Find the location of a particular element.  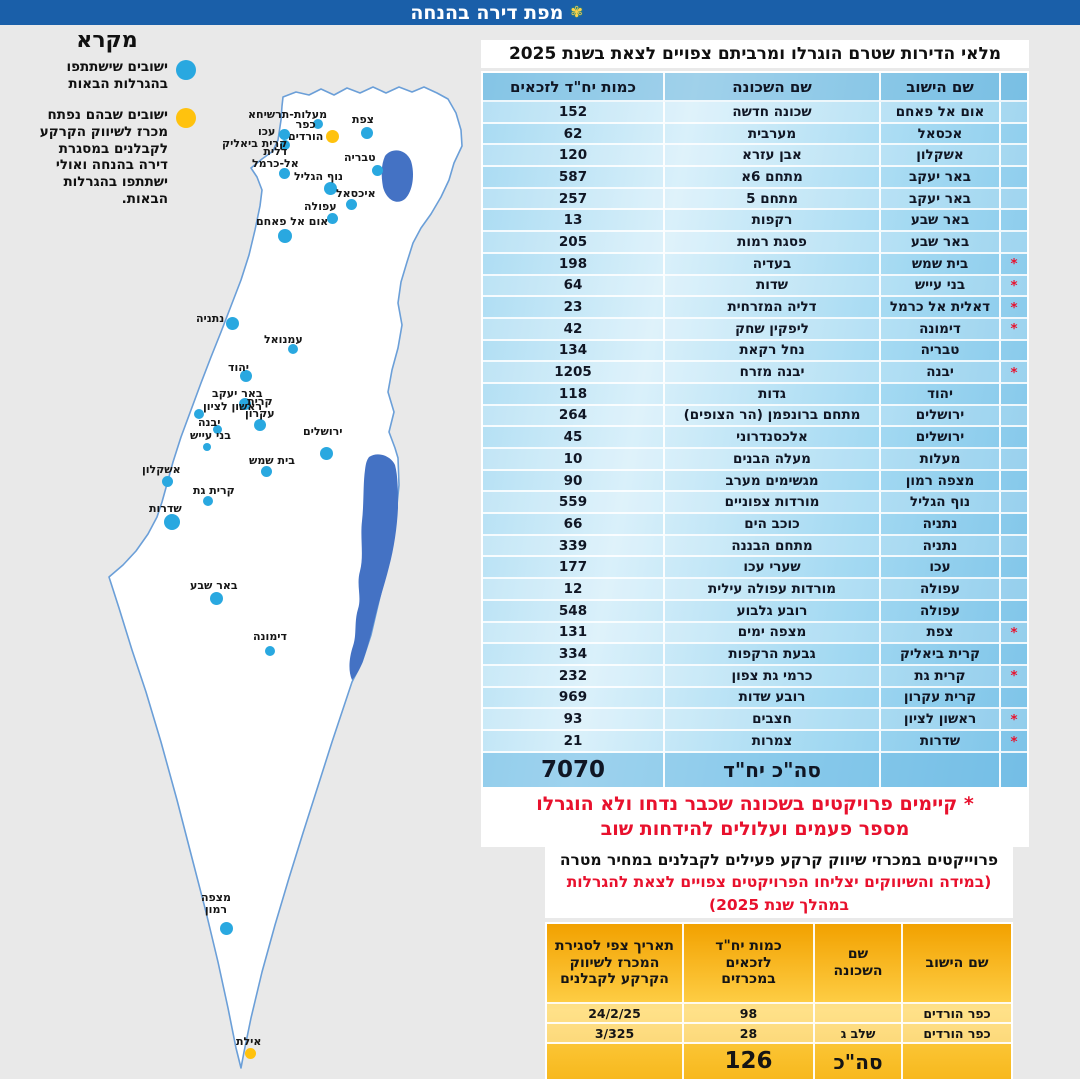

table-row: * דימונה ליפקין שחק 42 is located at coordinates (755, 329).